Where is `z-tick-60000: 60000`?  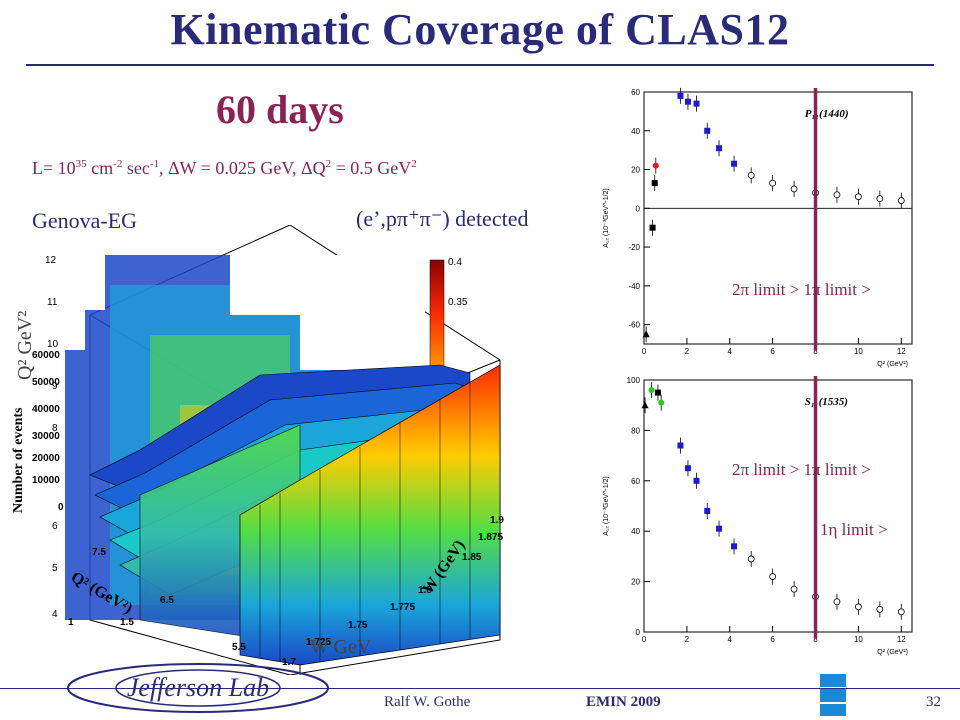 z-tick-60000: 60000 is located at coordinates (46, 355).